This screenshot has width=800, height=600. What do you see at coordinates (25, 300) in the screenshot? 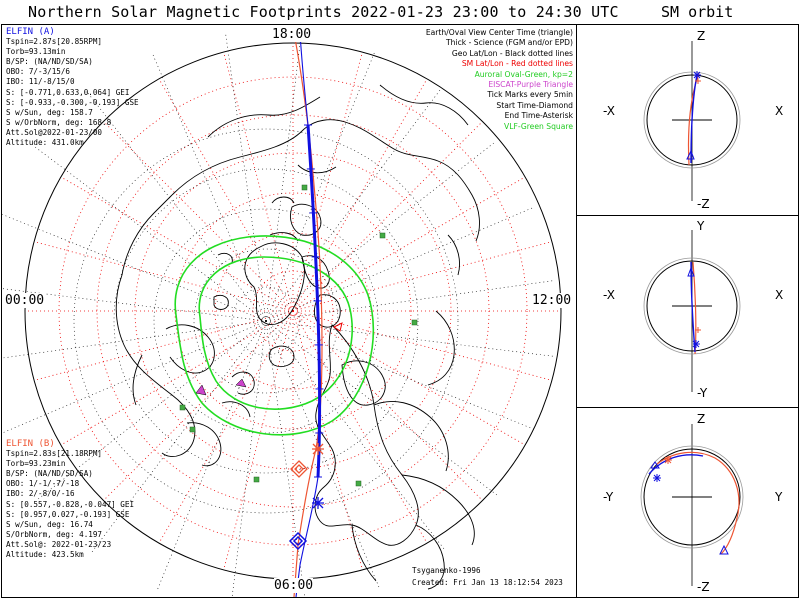
I see `clock-label-left: 00:00` at bounding box center [25, 300].